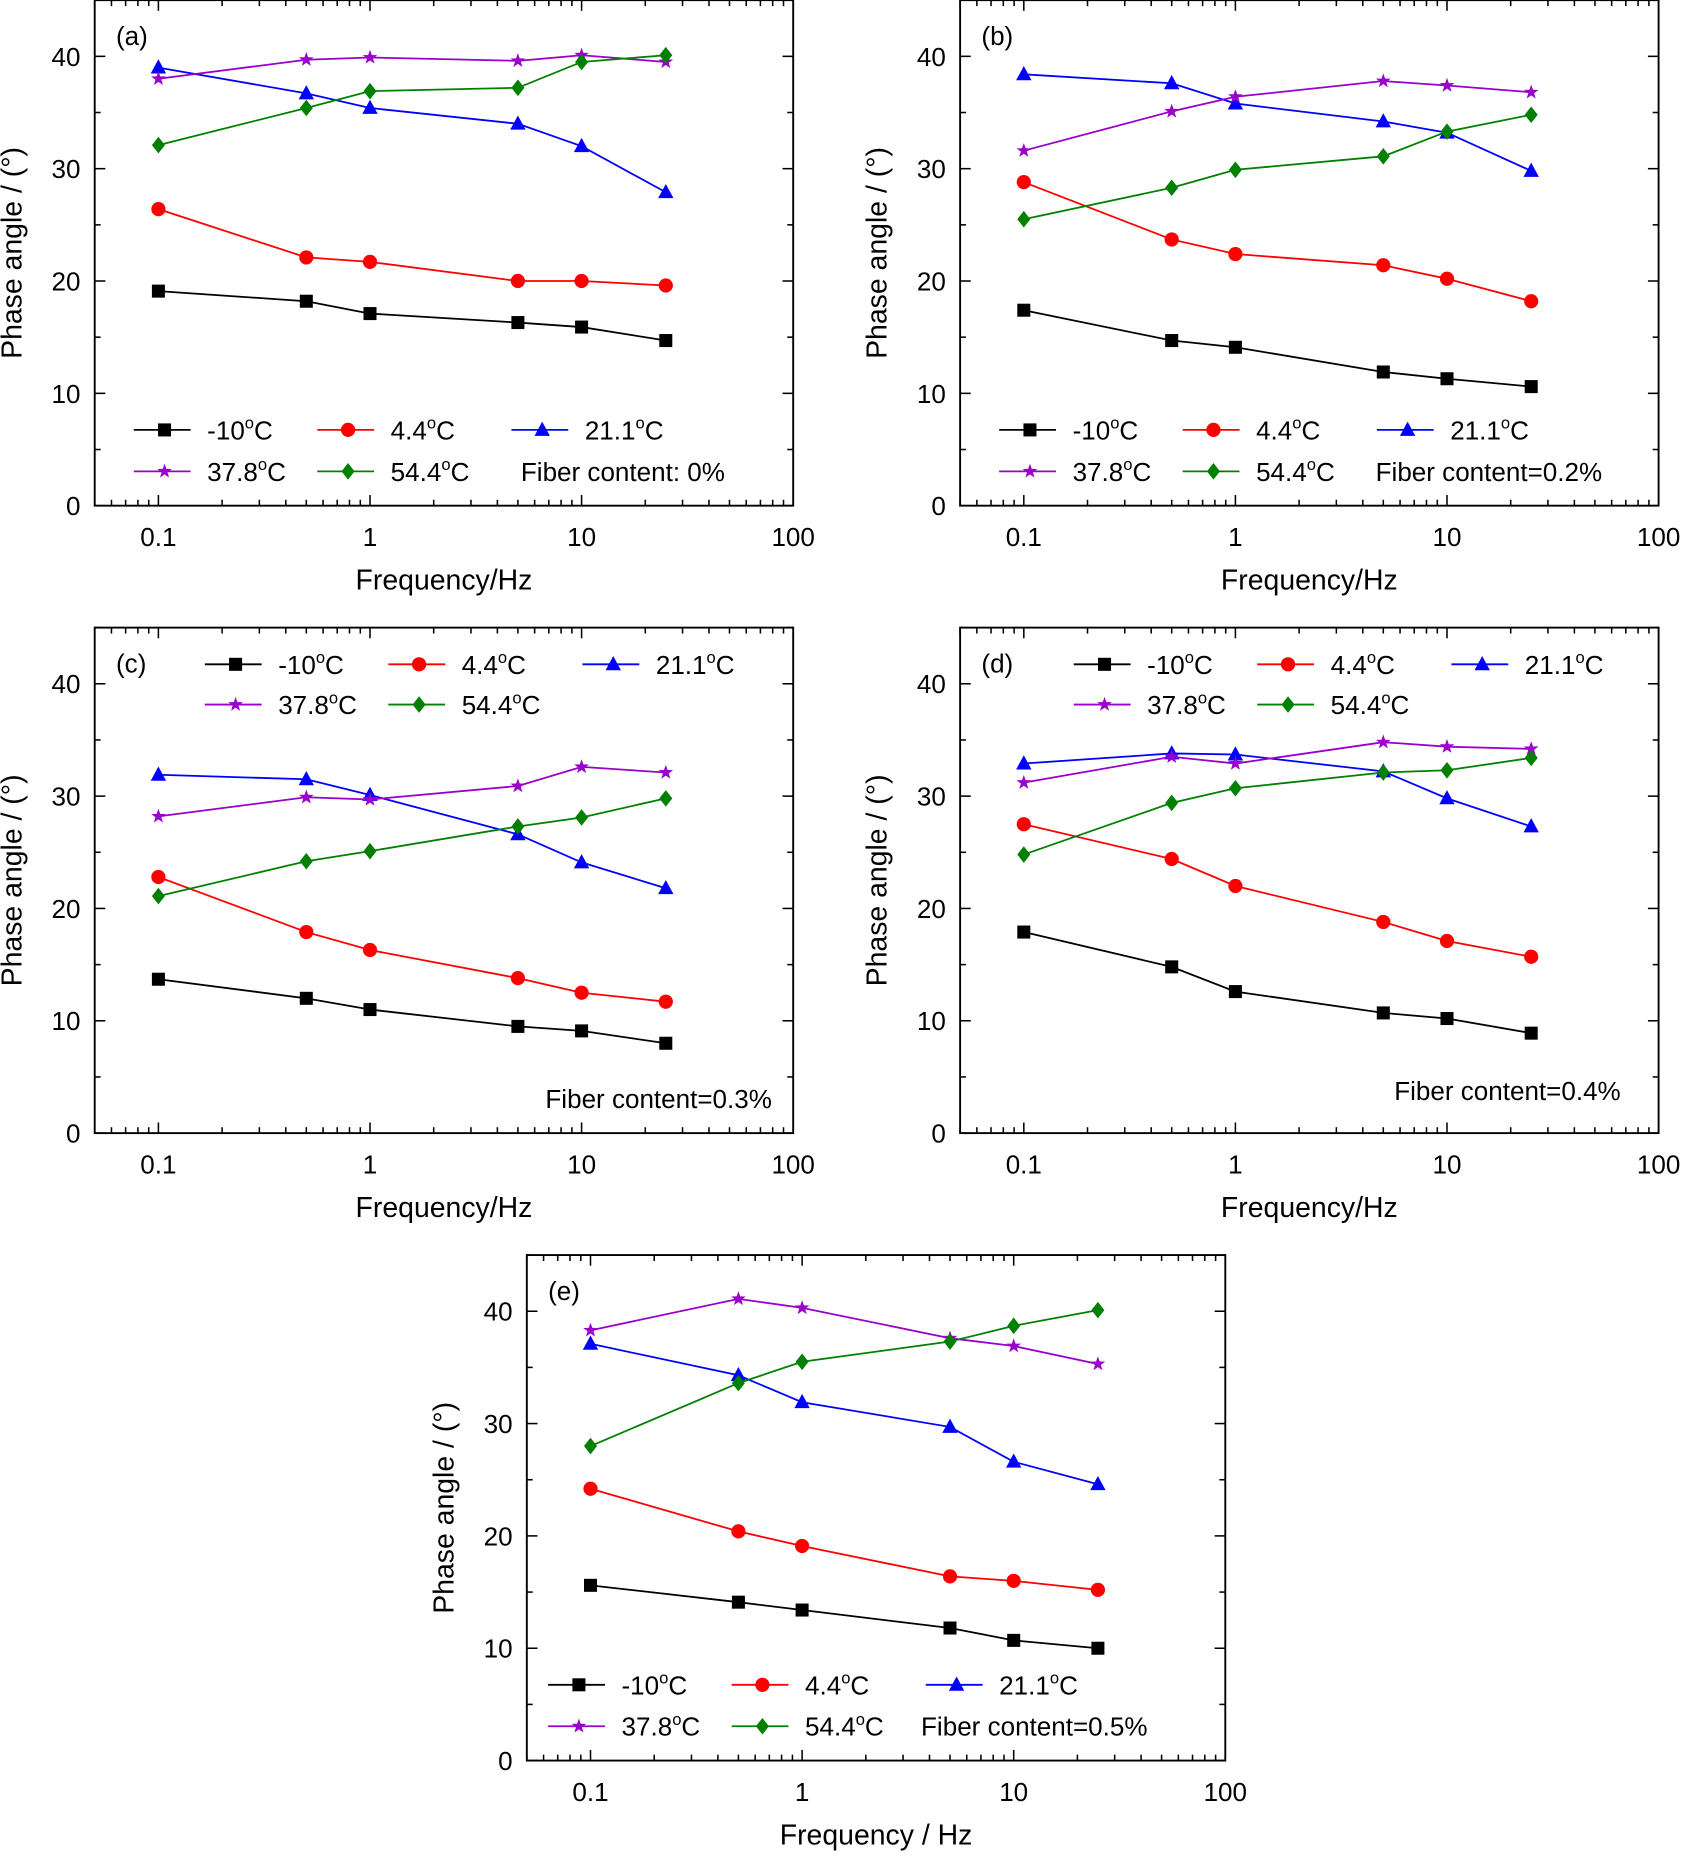 The width and height of the screenshot is (1687, 1859). What do you see at coordinates (1309, 1208) in the screenshot?
I see `x-axis-label: Frequency/Hz` at bounding box center [1309, 1208].